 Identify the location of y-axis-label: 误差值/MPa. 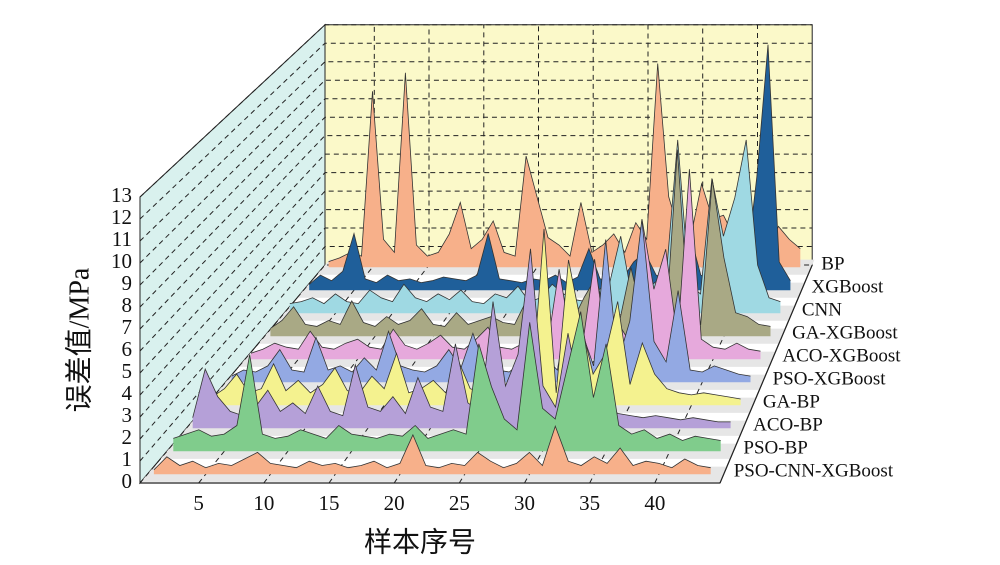
(79, 339).